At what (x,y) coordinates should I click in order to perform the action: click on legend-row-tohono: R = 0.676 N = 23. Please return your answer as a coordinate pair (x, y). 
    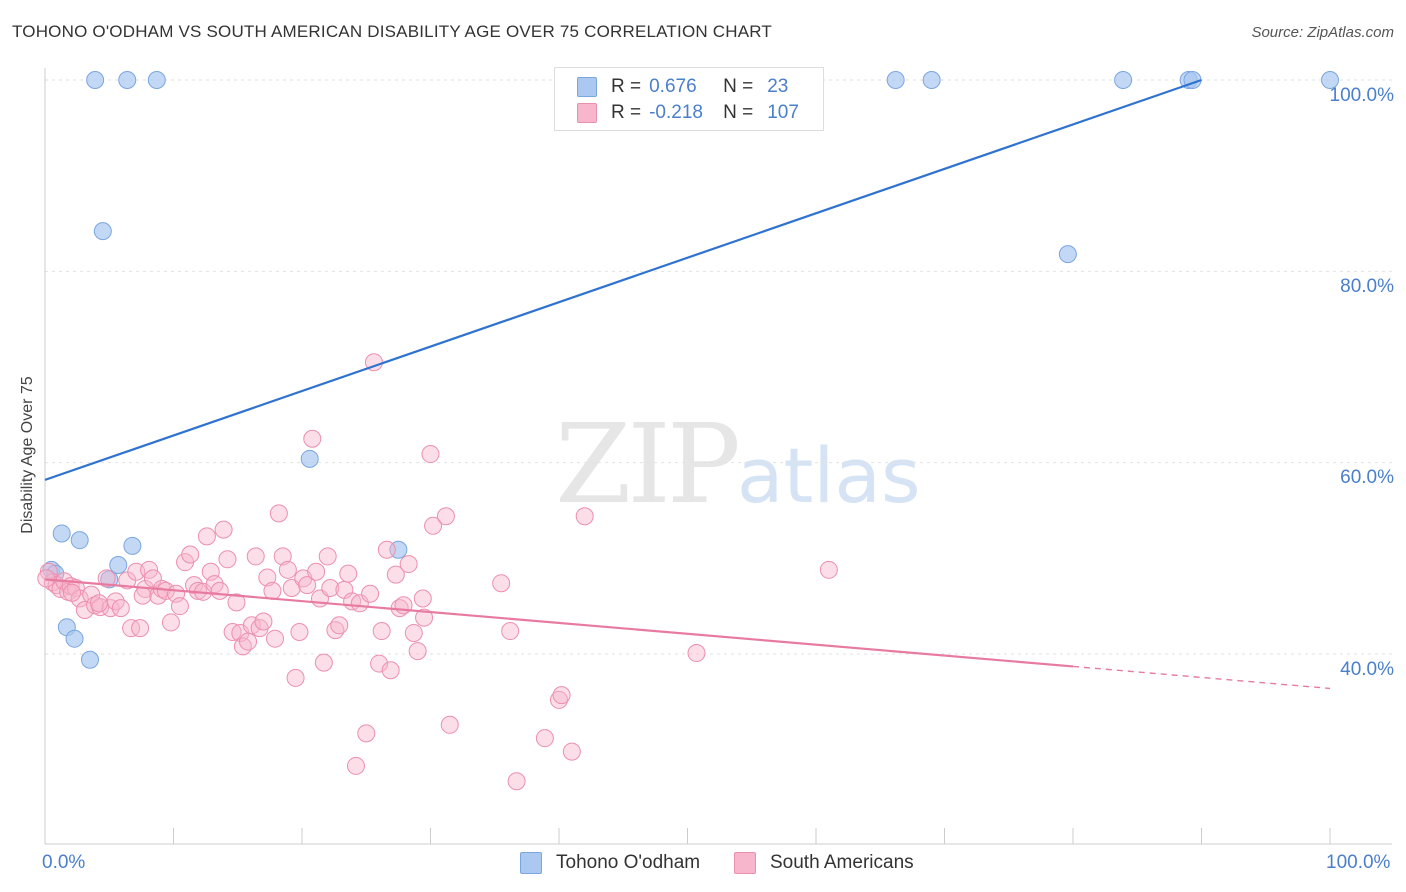
    Looking at the image, I should click on (682, 87).